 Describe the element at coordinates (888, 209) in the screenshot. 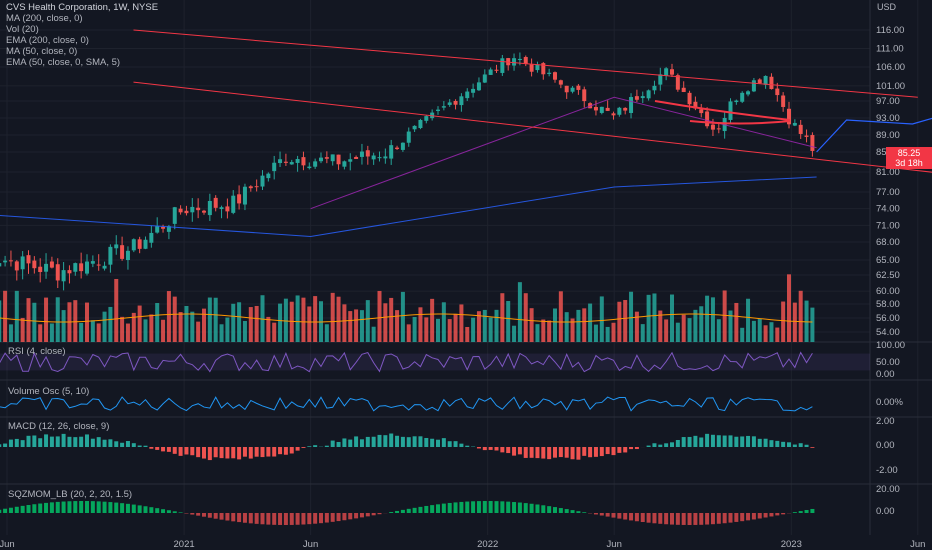

I see `price-tick-label: 74.00` at that location.